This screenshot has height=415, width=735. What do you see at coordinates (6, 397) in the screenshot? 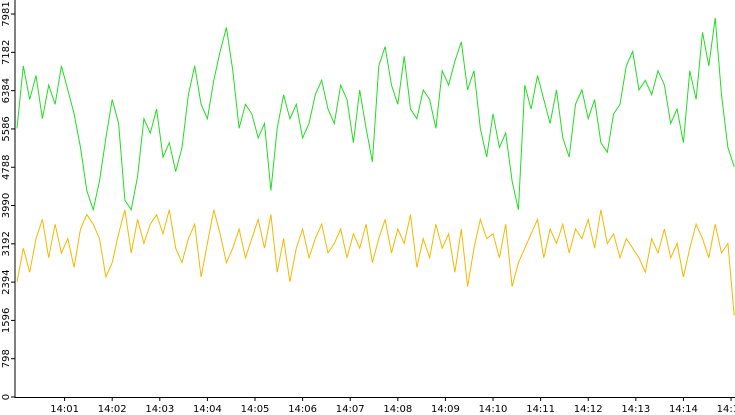
I see `y-tick-label: 0` at bounding box center [6, 397].